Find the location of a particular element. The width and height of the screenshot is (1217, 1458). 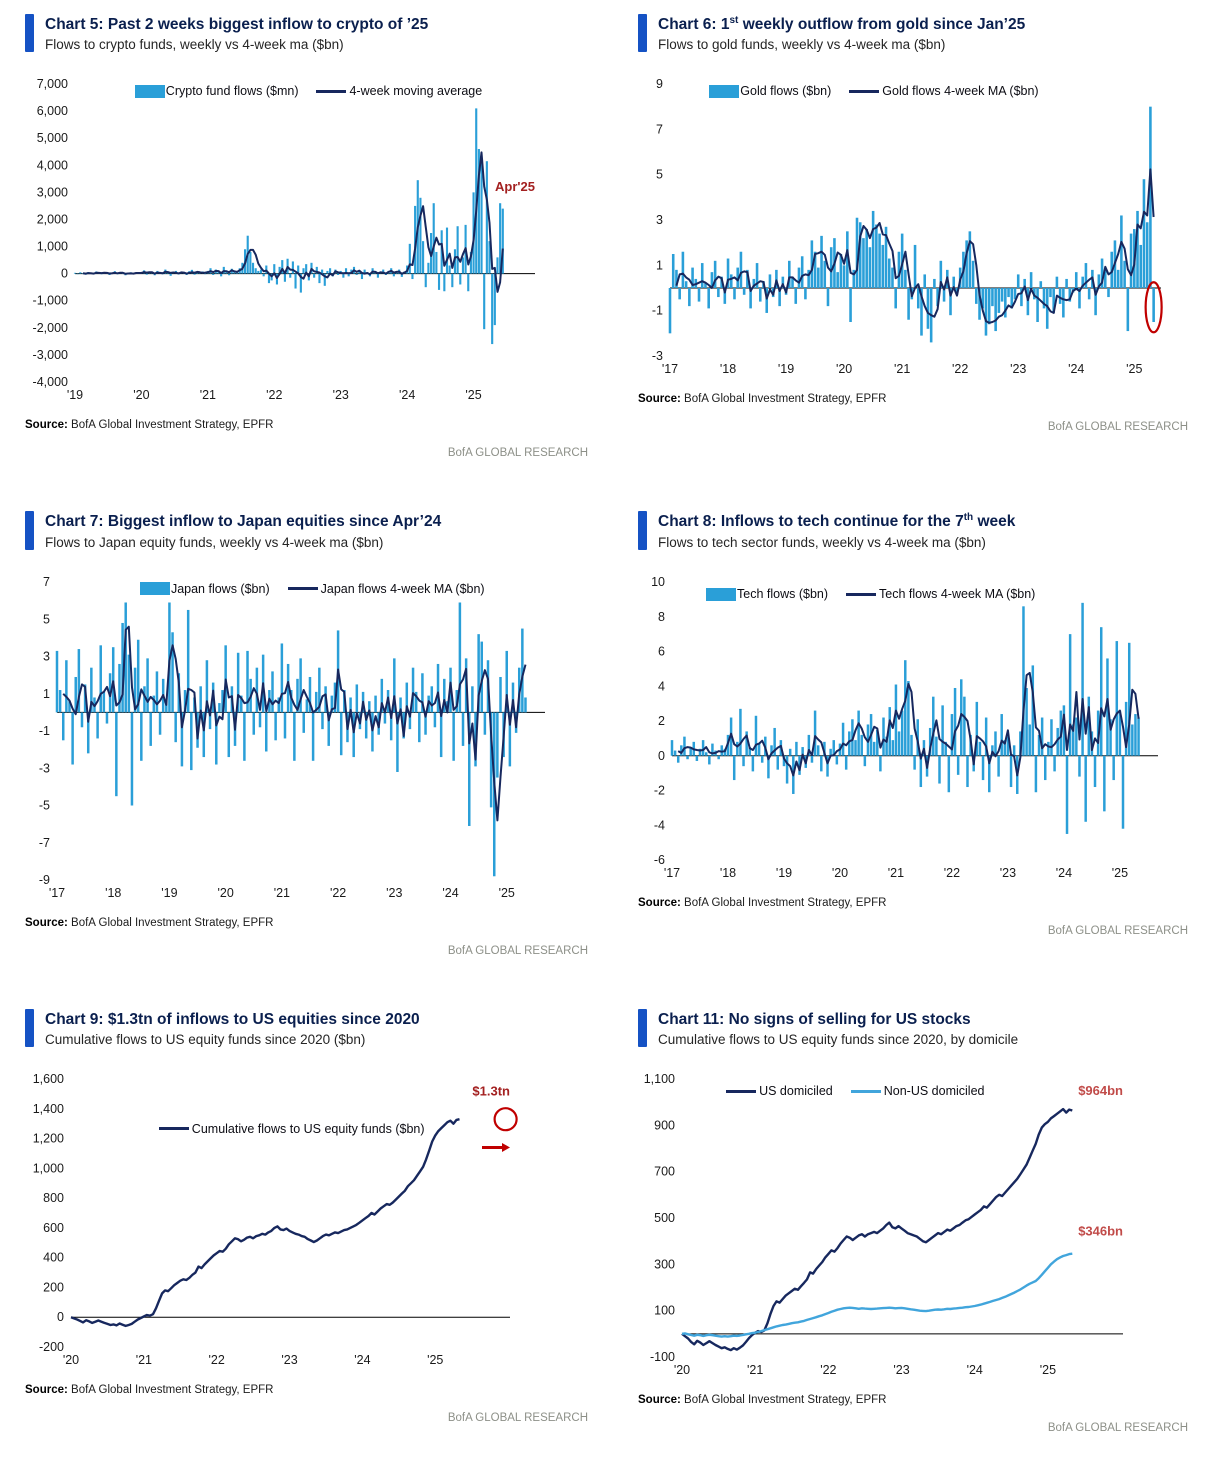

svg-text: '18 is located at coordinates (728, 873).